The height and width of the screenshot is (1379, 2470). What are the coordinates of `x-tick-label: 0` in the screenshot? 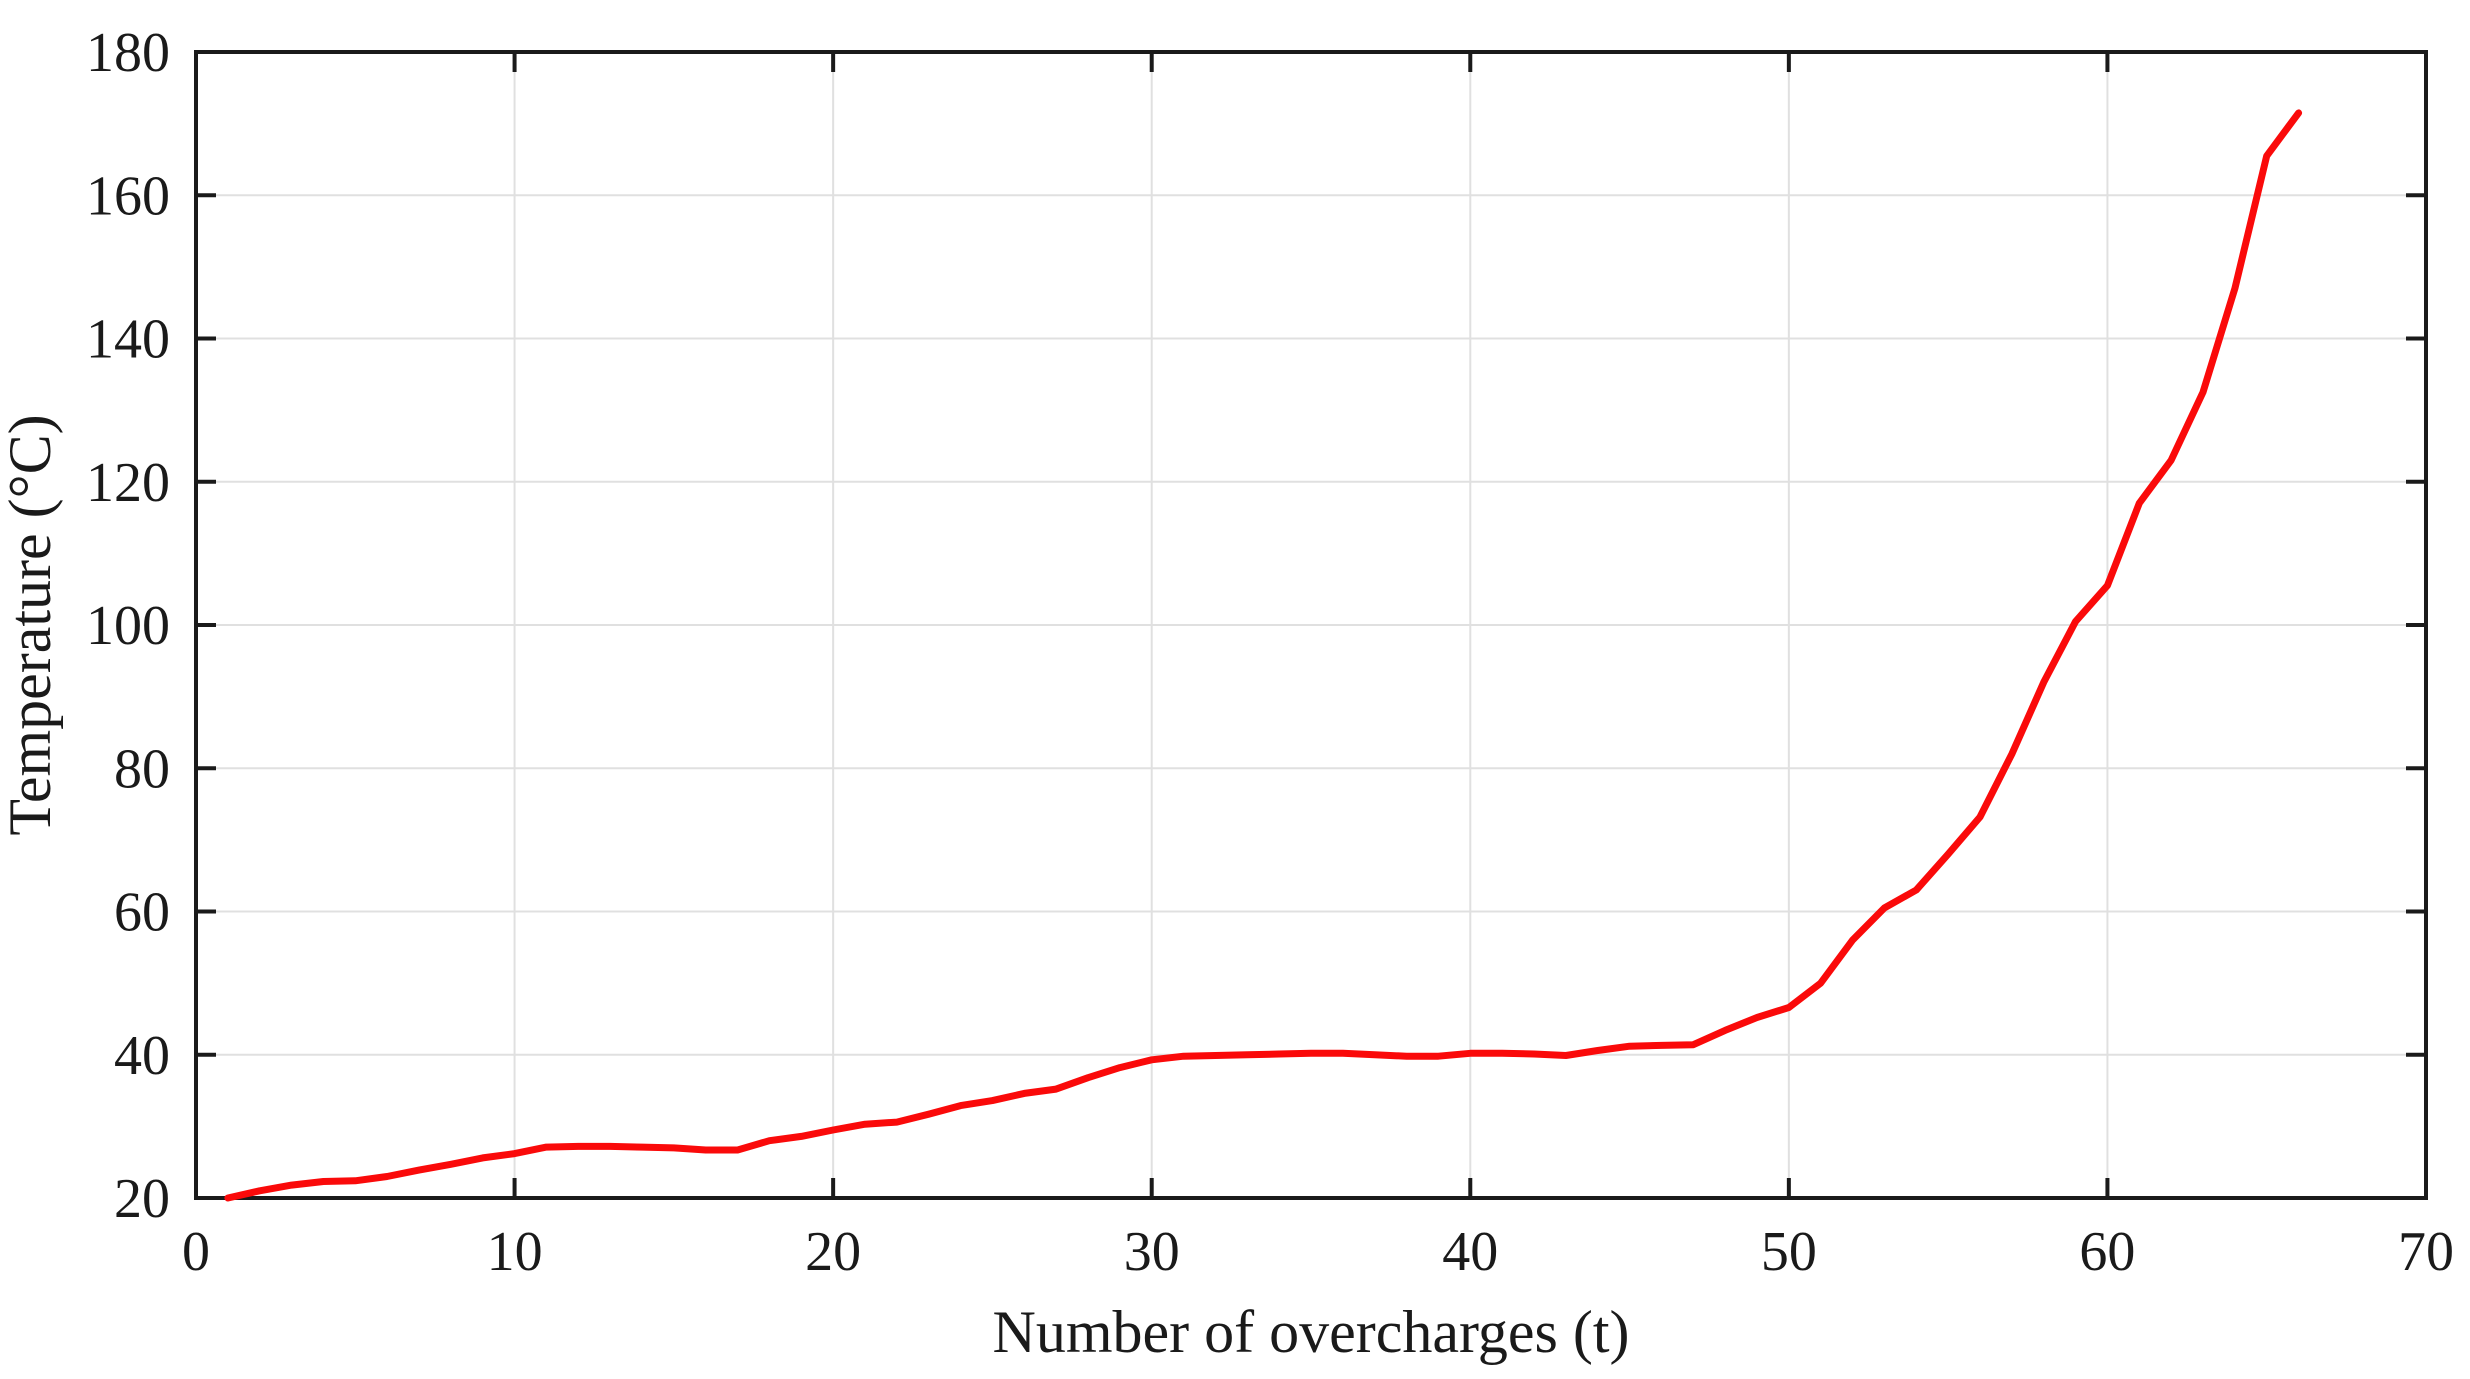 It's located at (196, 1252).